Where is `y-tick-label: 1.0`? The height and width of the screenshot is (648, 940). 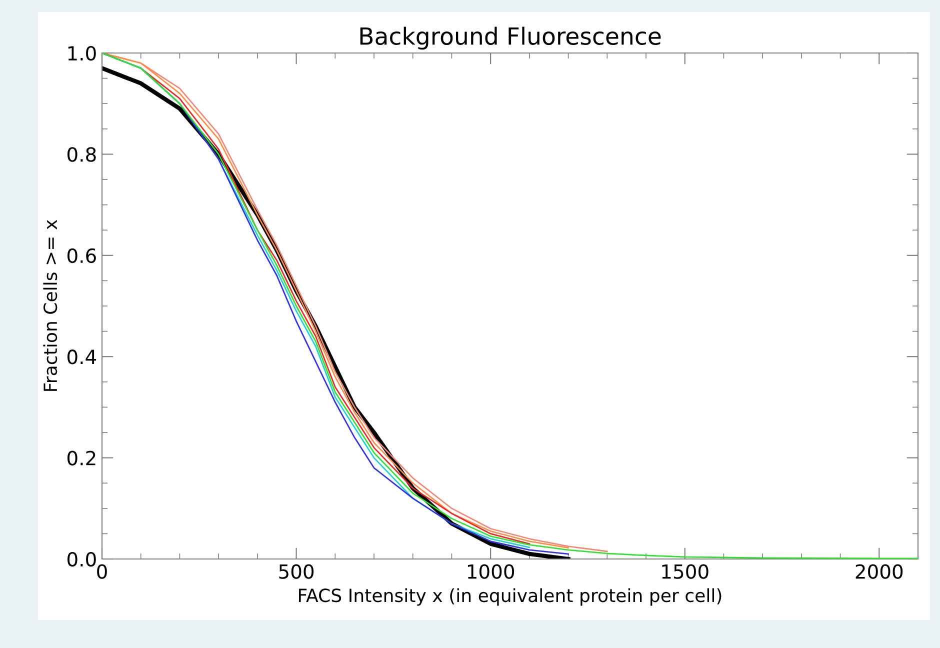
y-tick-label: 1.0 is located at coordinates (82, 53).